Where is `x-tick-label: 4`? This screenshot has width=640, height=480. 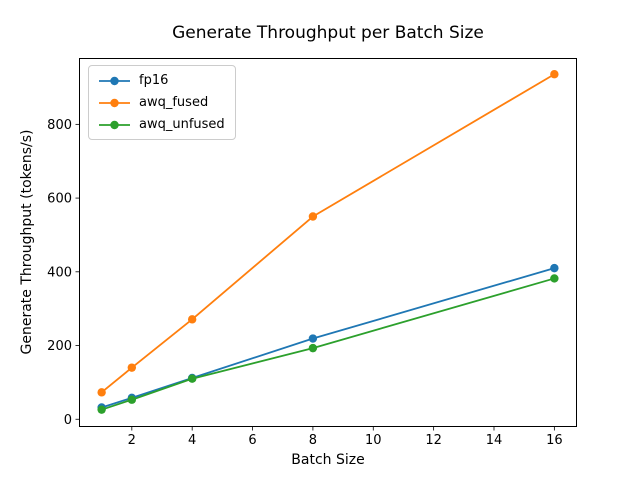 x-tick-label: 4 is located at coordinates (192, 440).